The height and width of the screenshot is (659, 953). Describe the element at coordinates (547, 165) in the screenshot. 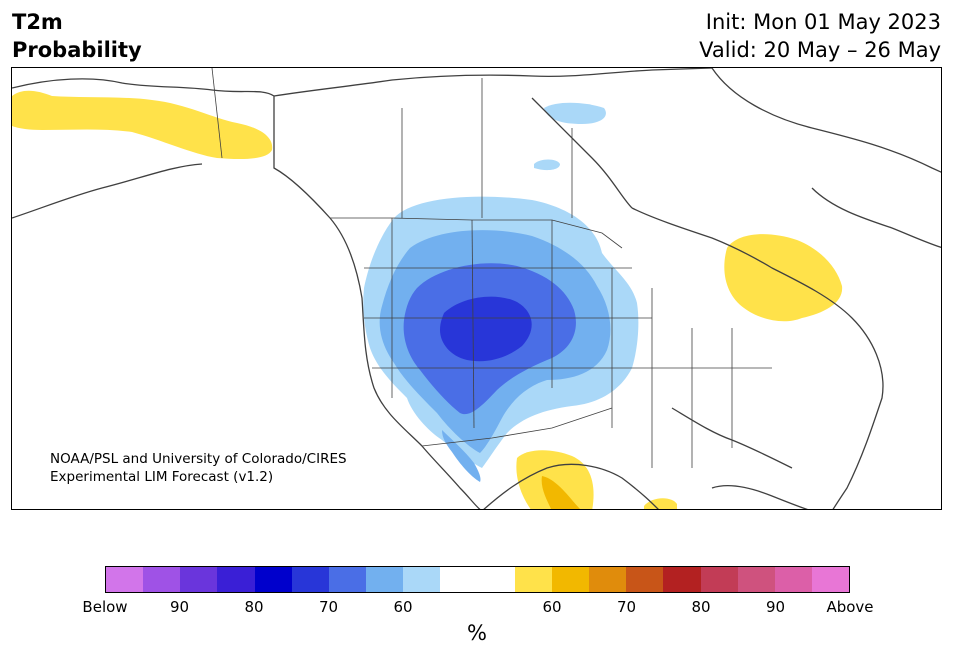

I see `below-region-small` at that location.